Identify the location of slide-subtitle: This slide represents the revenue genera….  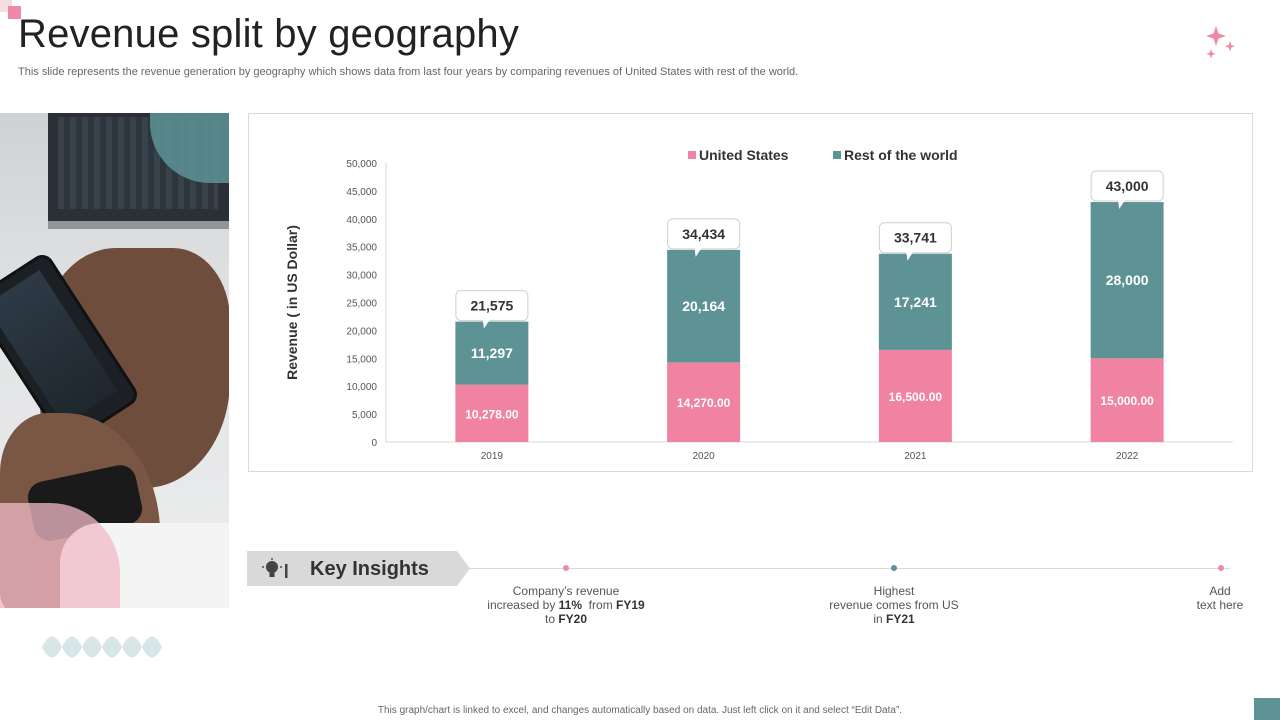
(408, 72).